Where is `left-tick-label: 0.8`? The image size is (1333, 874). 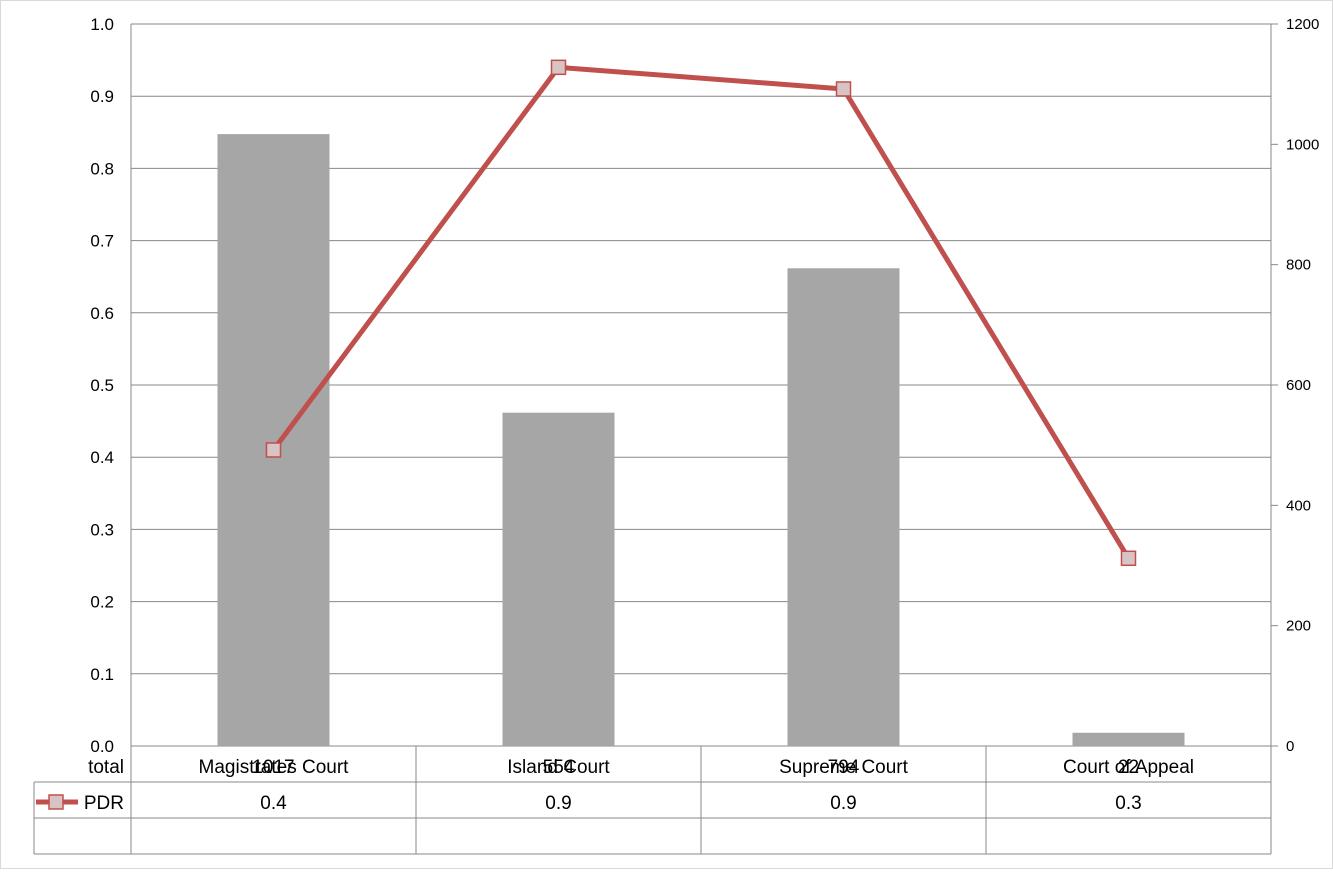
left-tick-label: 0.8 is located at coordinates (102, 168).